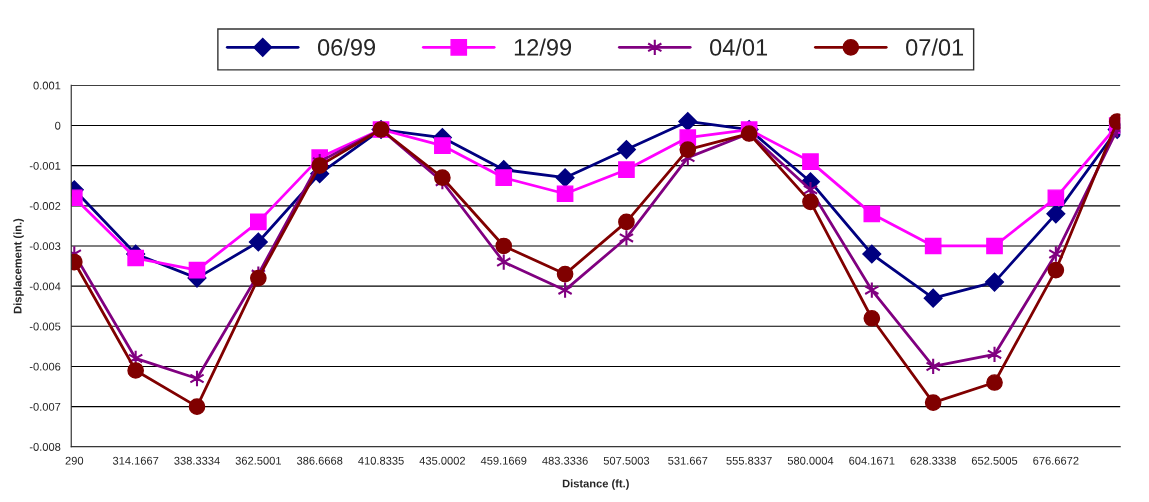  Describe the element at coordinates (749, 460) in the screenshot. I see `x-tick-label: 555.8337` at that location.